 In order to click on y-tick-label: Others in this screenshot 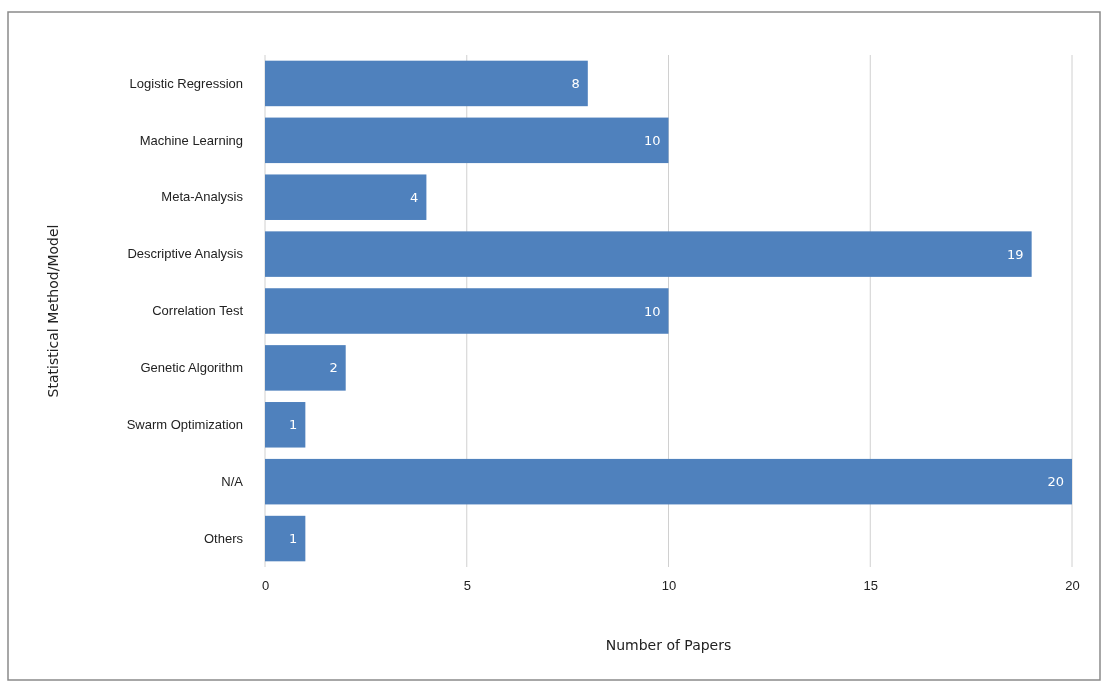, I will do `click(223, 538)`.